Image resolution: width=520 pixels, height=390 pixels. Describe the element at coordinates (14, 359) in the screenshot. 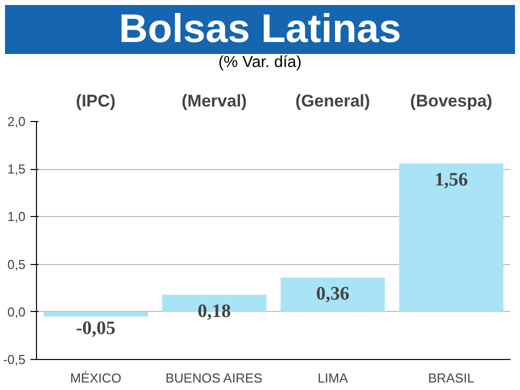

I see `y-tick-label: -0,5` at that location.